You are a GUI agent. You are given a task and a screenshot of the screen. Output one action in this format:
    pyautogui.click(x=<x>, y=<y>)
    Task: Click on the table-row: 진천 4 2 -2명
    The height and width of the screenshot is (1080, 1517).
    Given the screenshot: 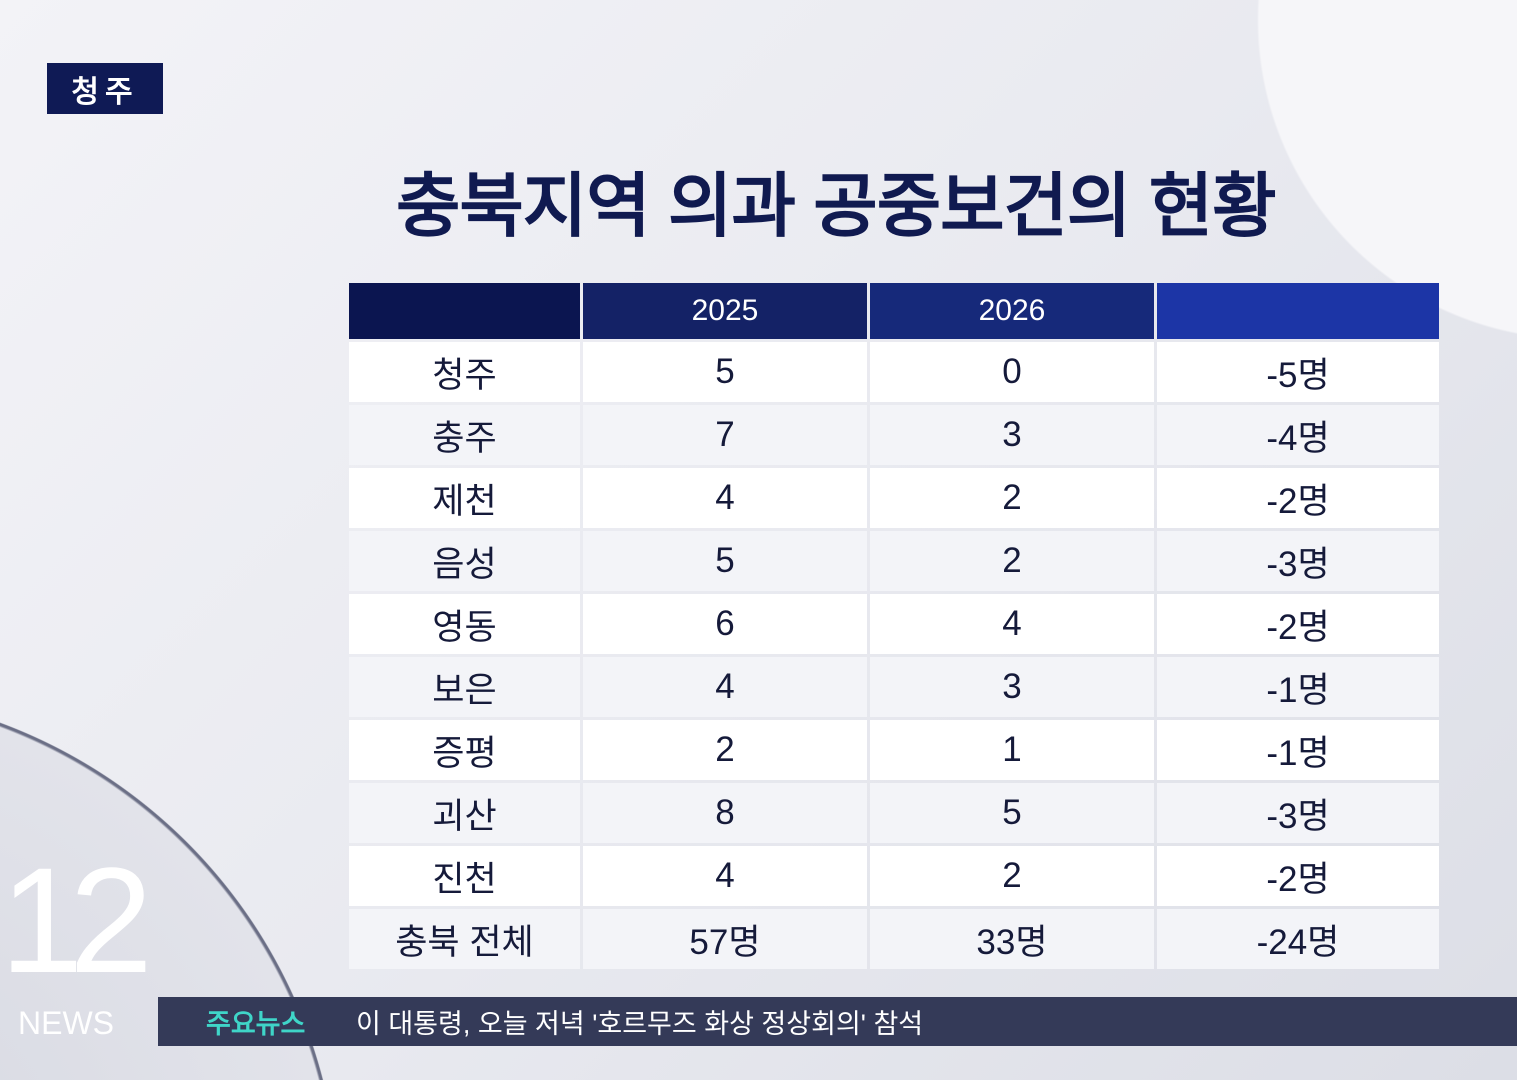 What is the action you would take?
    pyautogui.click(x=894, y=876)
    